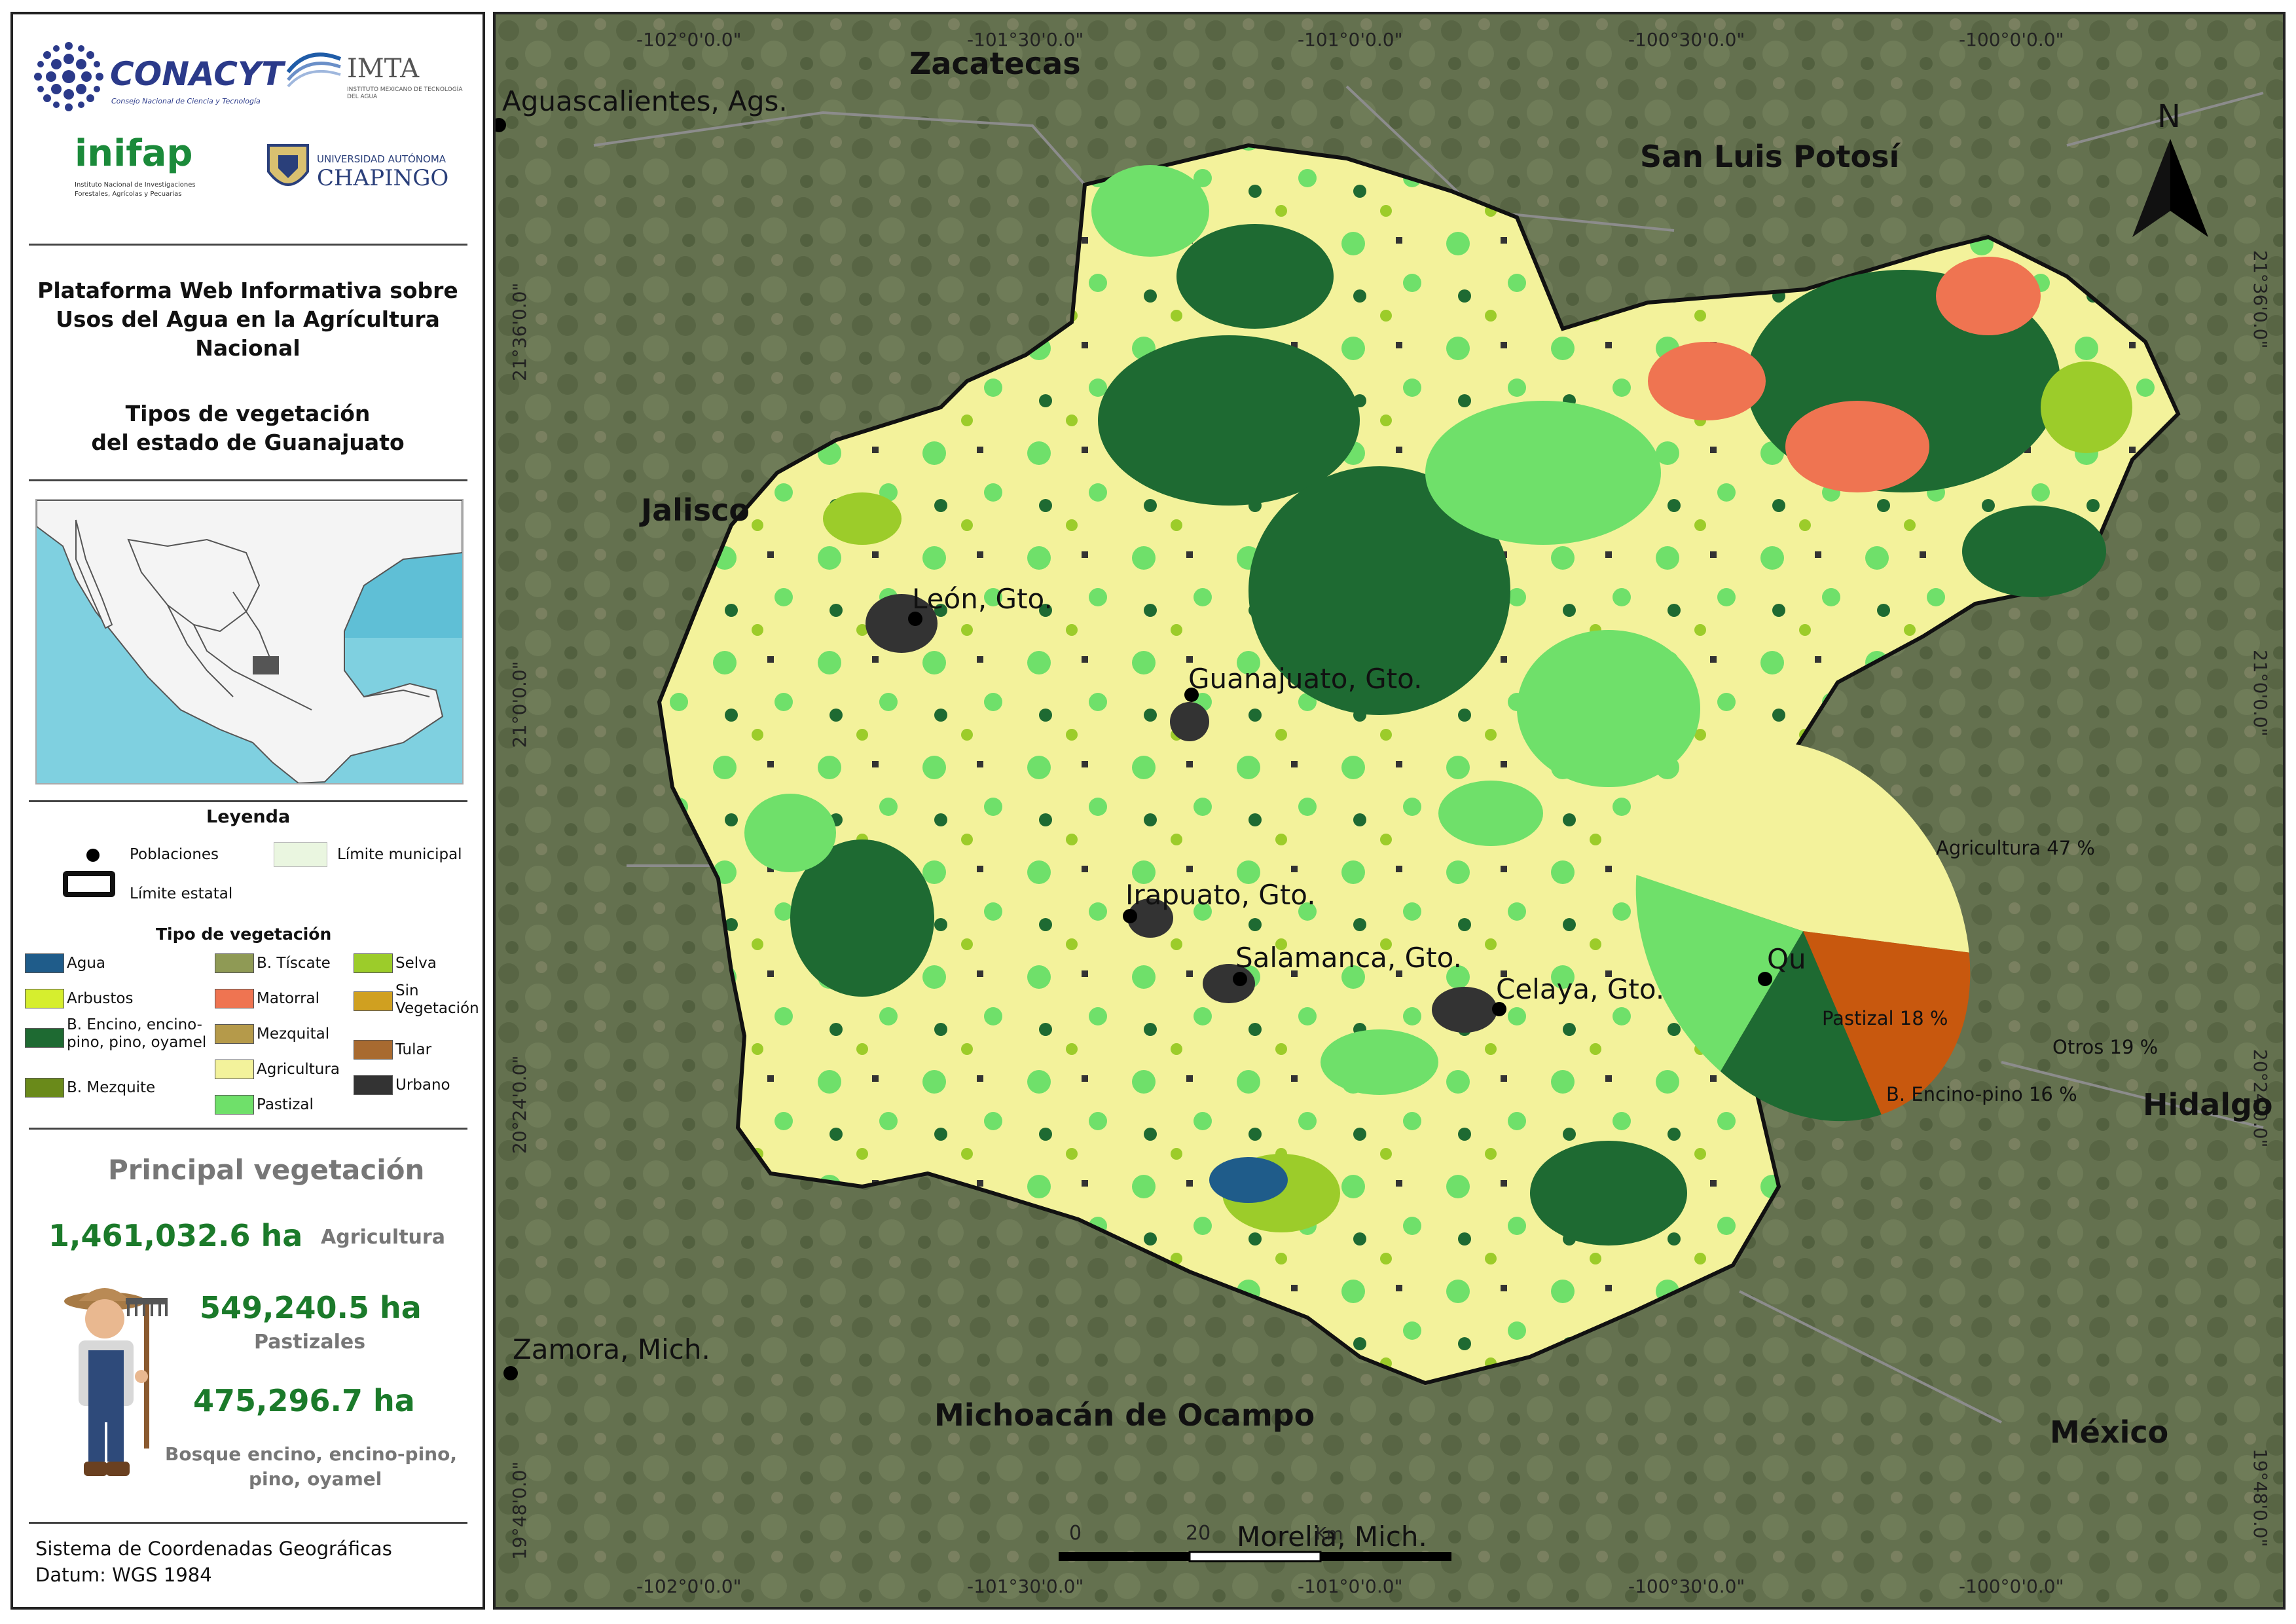 The image size is (2296, 1624). I want to click on coordinate-system: Sistema de Coordenadas Geográficas, so click(213, 1549).